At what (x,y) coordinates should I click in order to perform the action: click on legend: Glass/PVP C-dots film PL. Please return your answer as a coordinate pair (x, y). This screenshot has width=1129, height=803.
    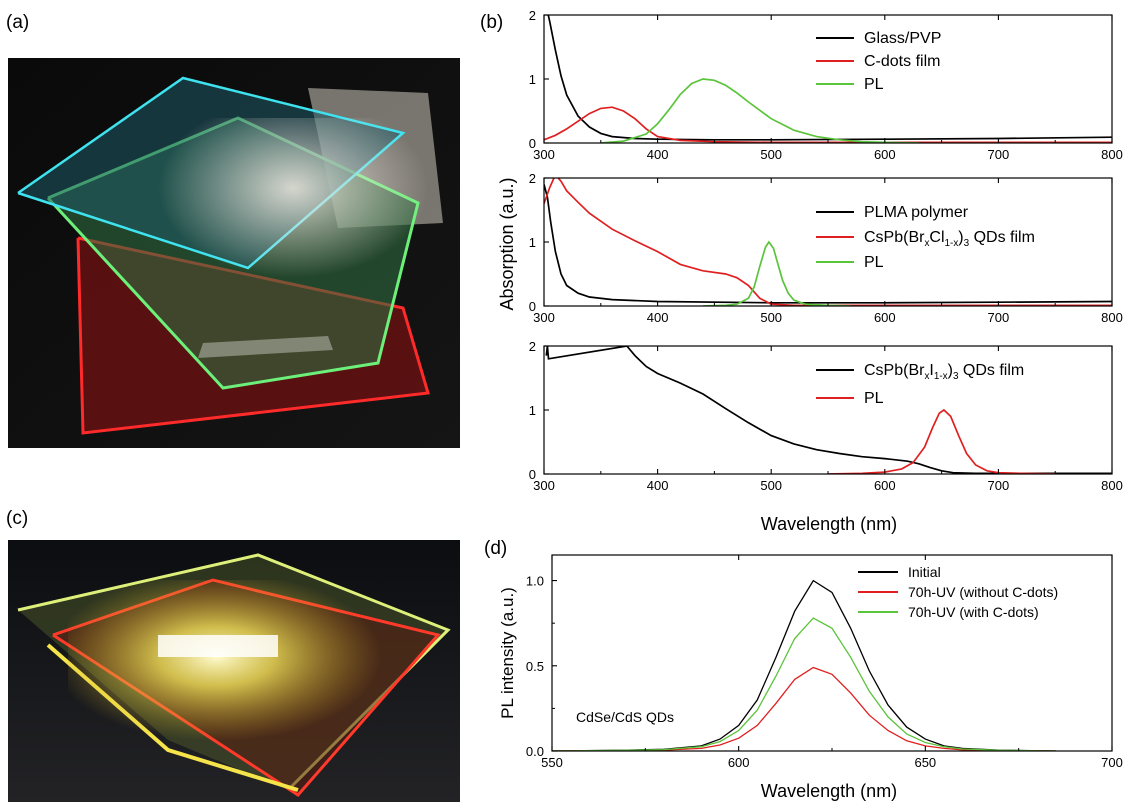
    Looking at the image, I should click on (878, 61).